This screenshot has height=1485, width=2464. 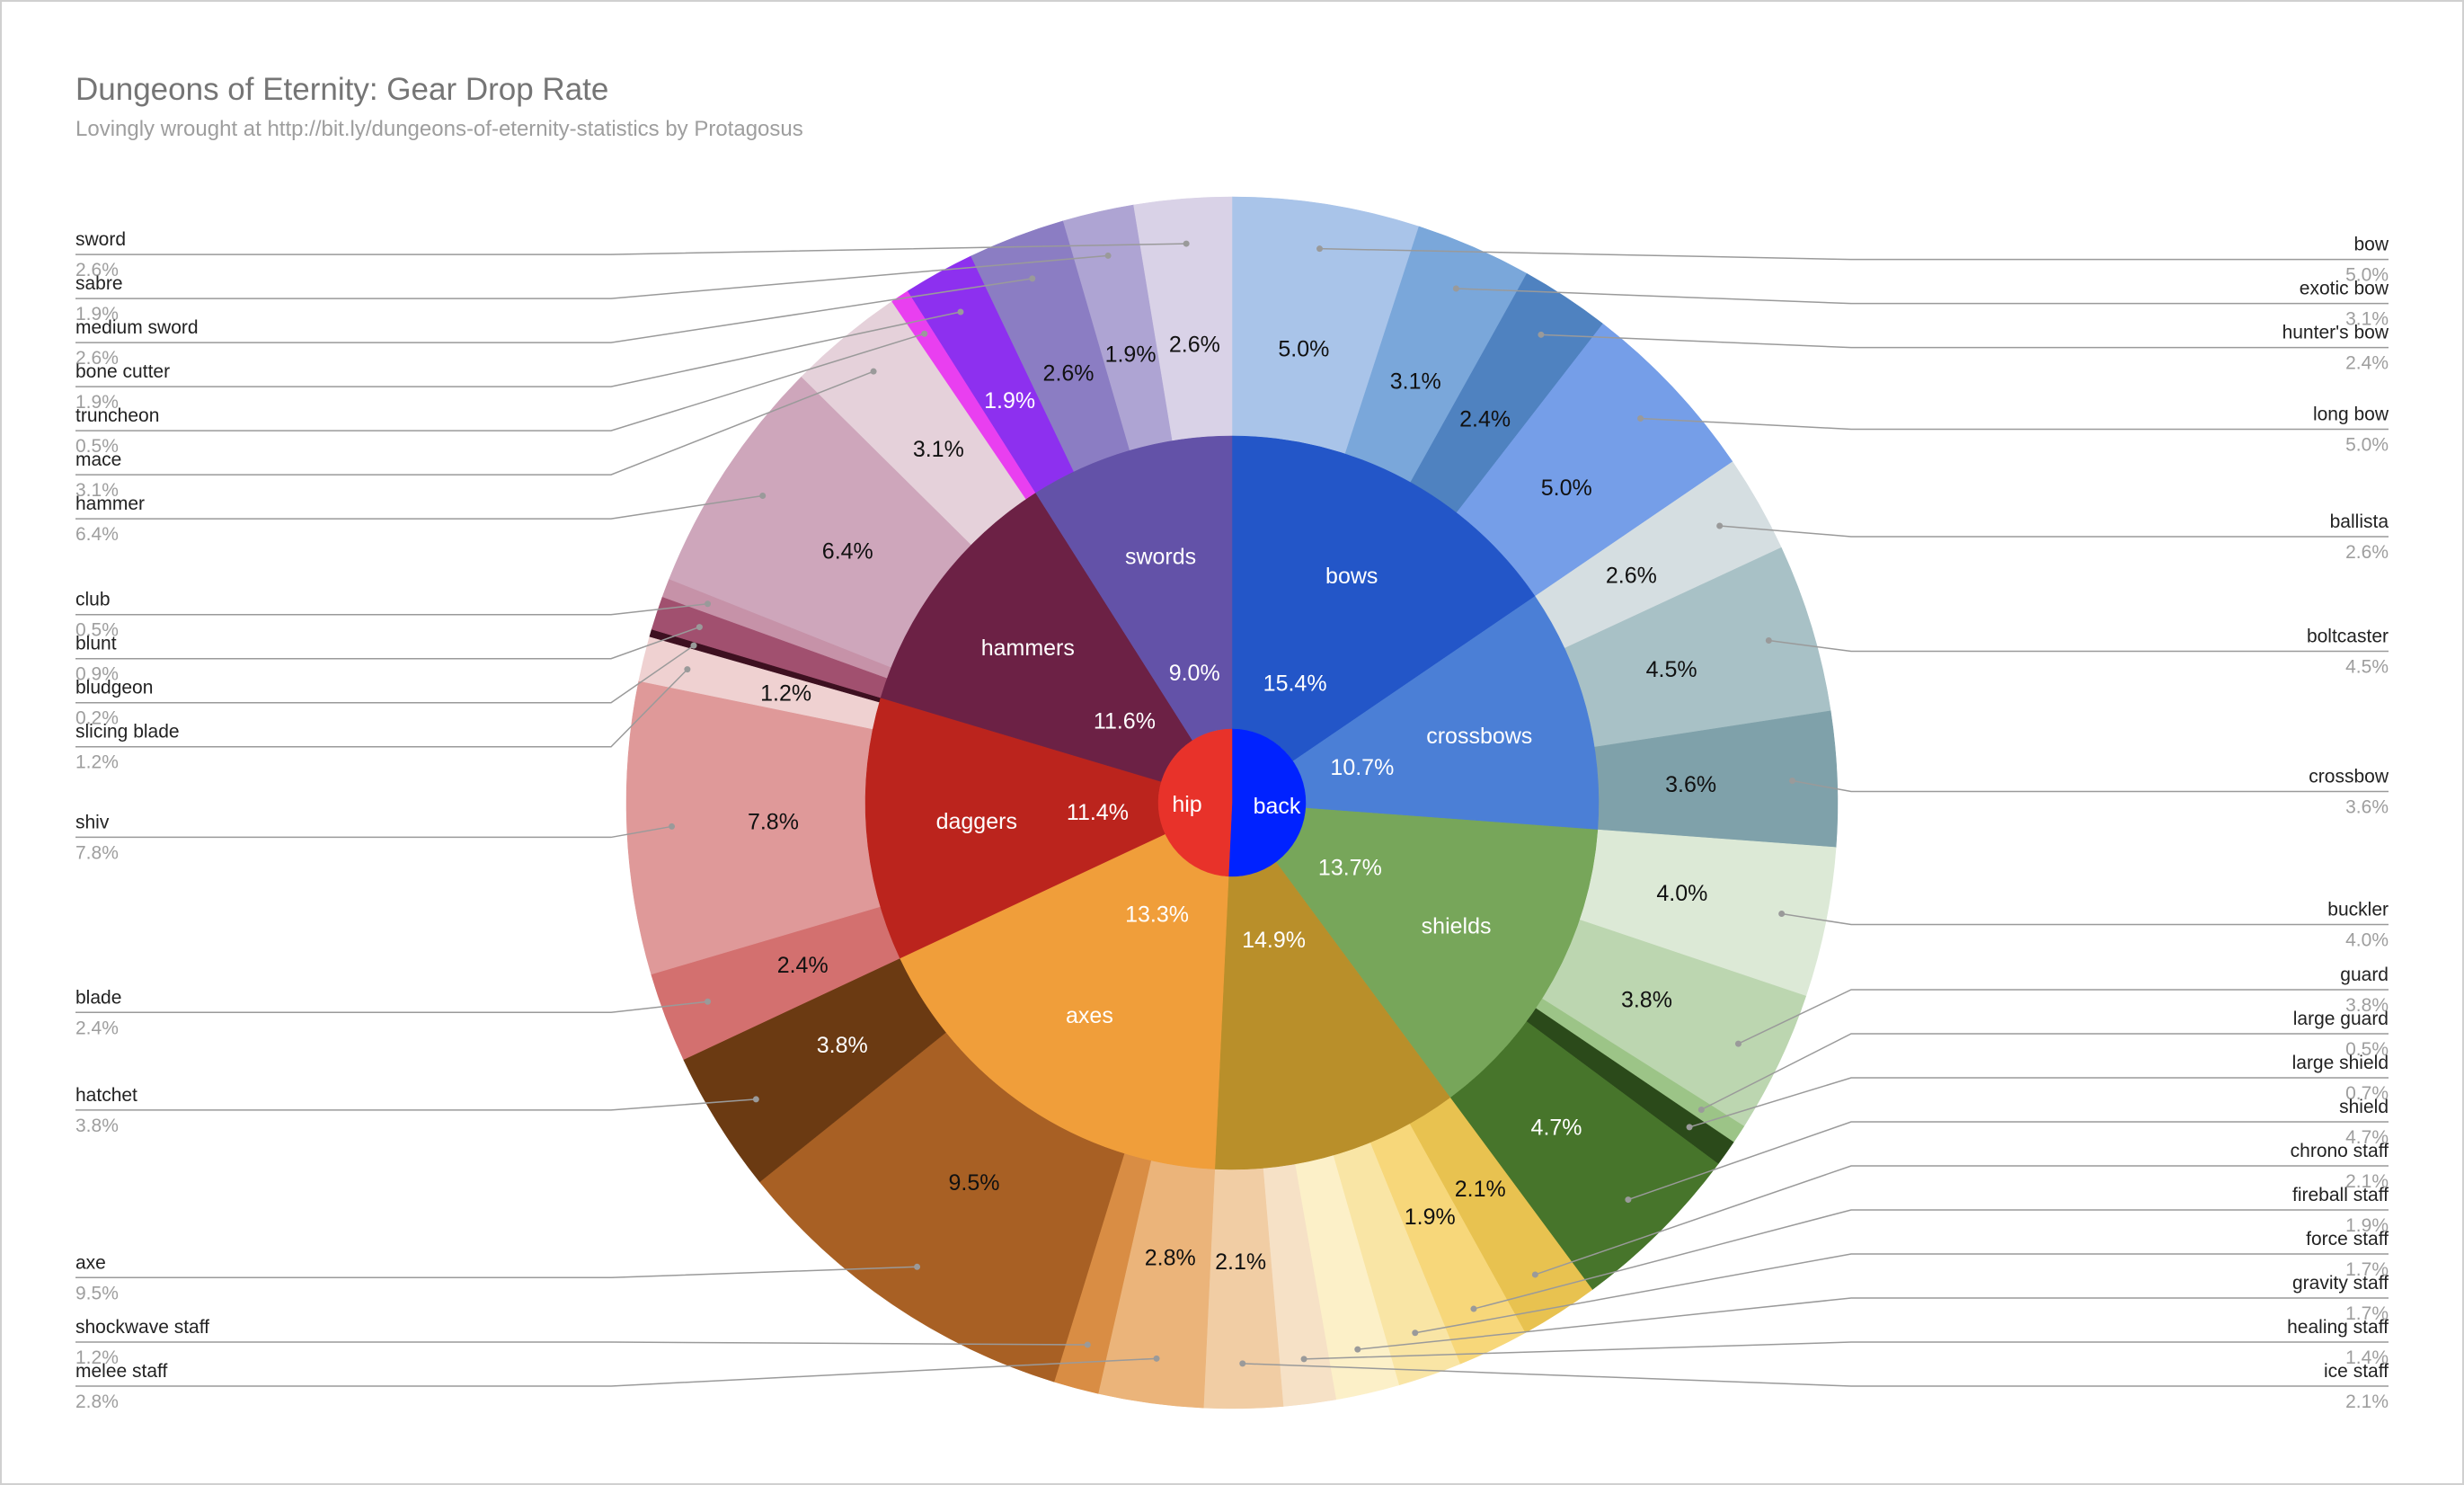 I want to click on outside-label-name: bow, so click(x=2371, y=245).